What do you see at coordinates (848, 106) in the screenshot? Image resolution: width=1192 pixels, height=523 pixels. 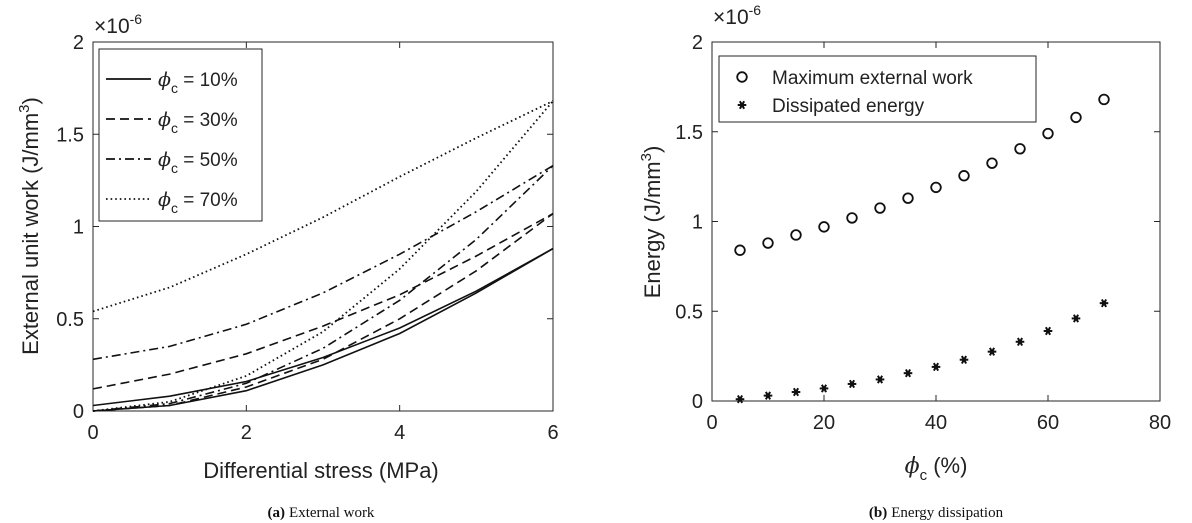 I see `legend-entry: Dissipated energy` at bounding box center [848, 106].